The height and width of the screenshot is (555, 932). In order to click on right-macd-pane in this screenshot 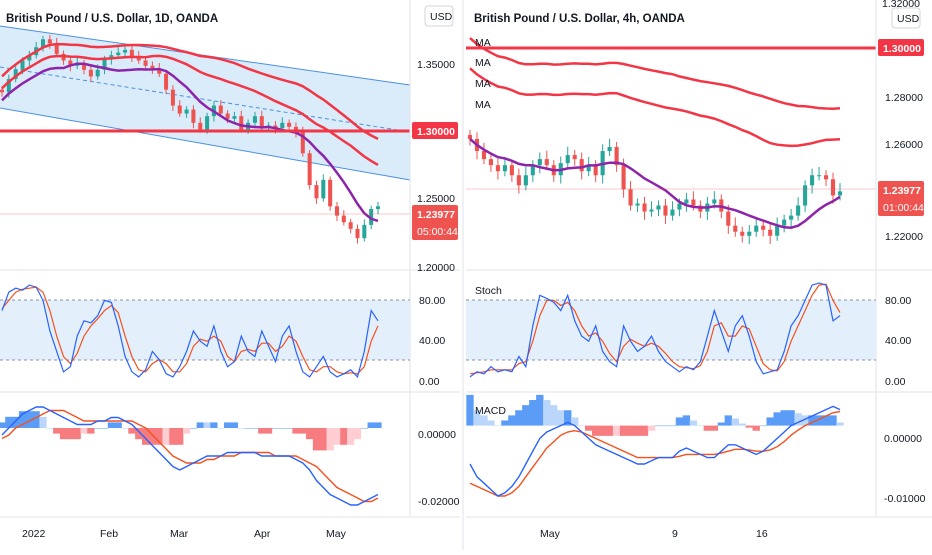, I will do `click(655, 445)`.